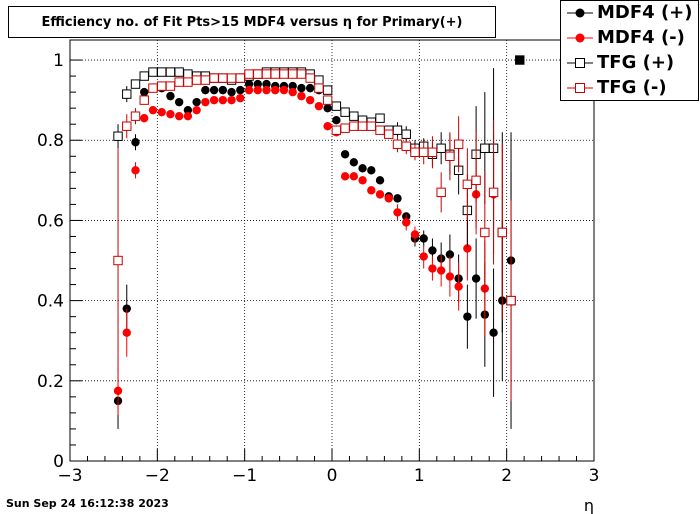 The width and height of the screenshot is (700, 514). What do you see at coordinates (419, 476) in the screenshot?
I see `x-tick-label: 1` at bounding box center [419, 476].